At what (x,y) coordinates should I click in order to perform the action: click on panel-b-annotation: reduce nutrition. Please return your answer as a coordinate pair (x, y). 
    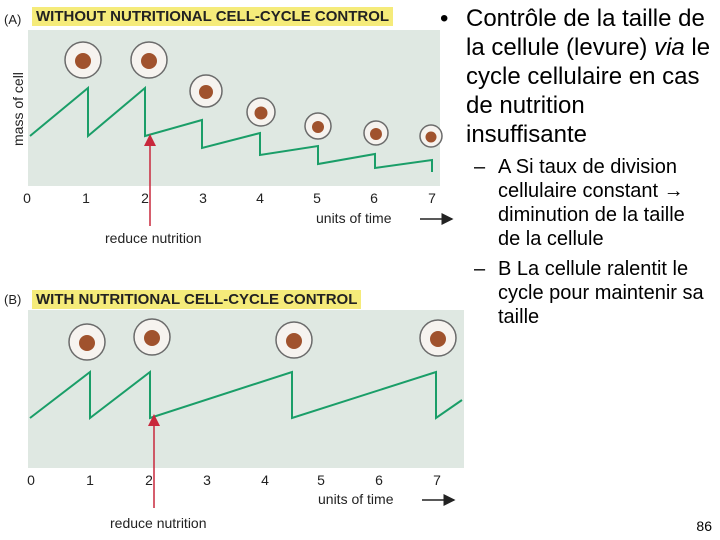
    Looking at the image, I should click on (158, 523).